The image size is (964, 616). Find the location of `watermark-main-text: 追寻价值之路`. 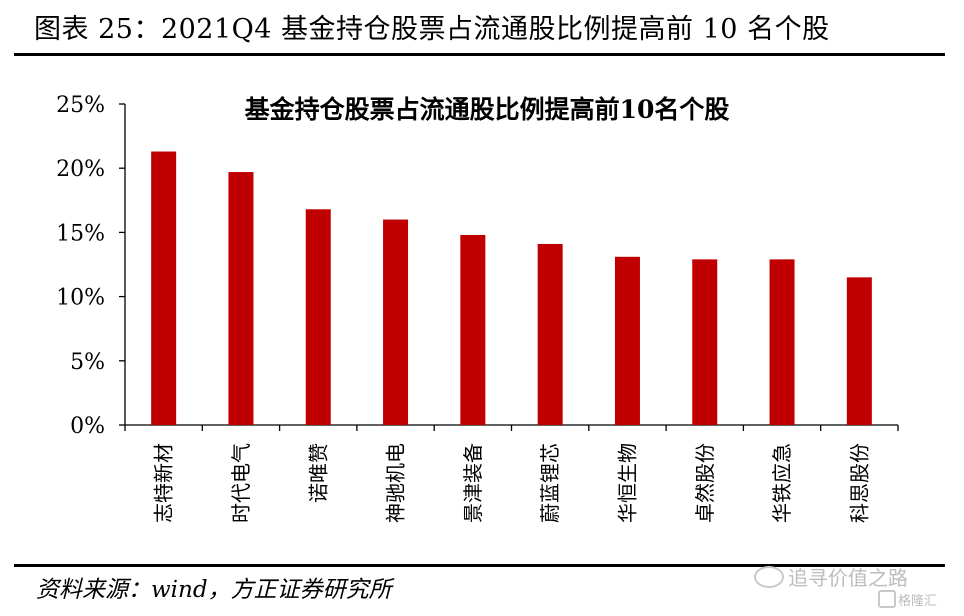

watermark-main-text: 追寻价值之路 is located at coordinates (848, 578).